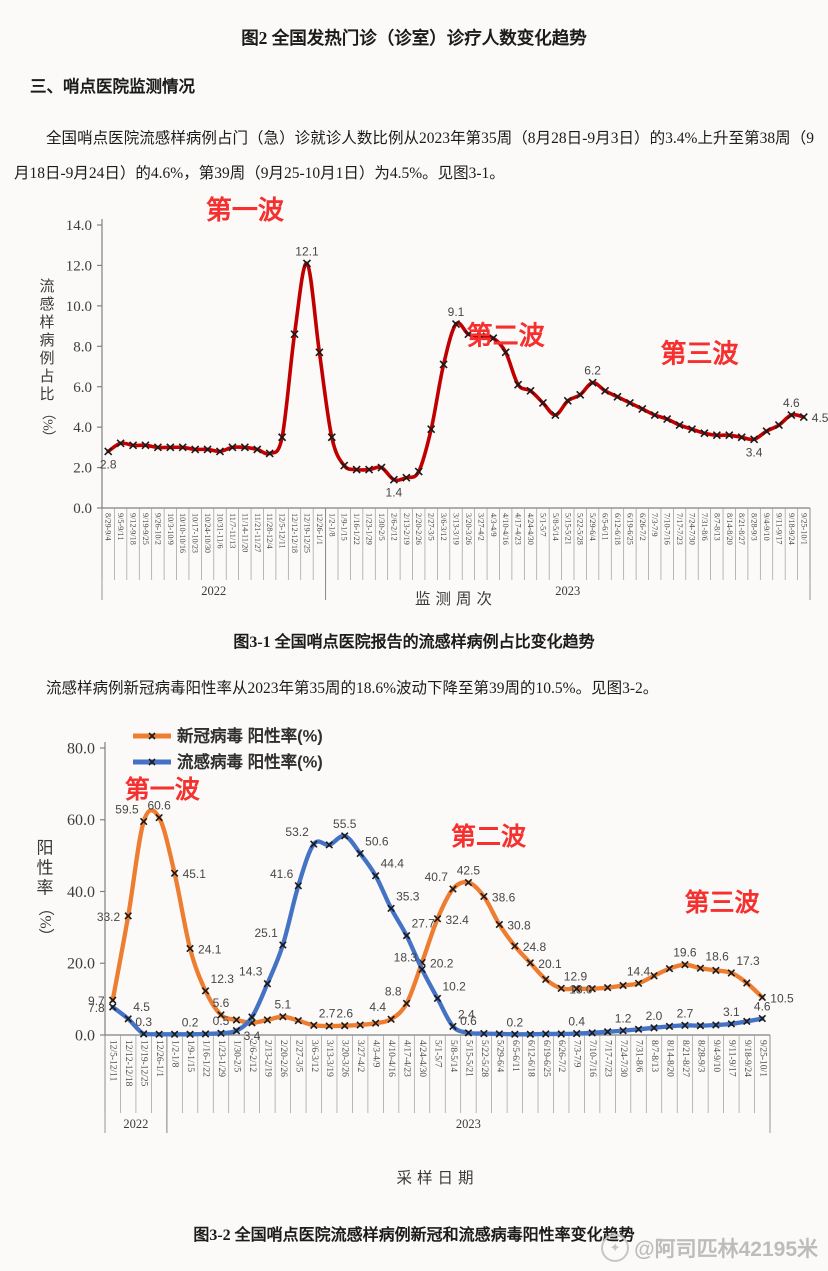 This screenshot has width=828, height=1271. I want to click on svg-text: 3.1, so click(731, 1012).